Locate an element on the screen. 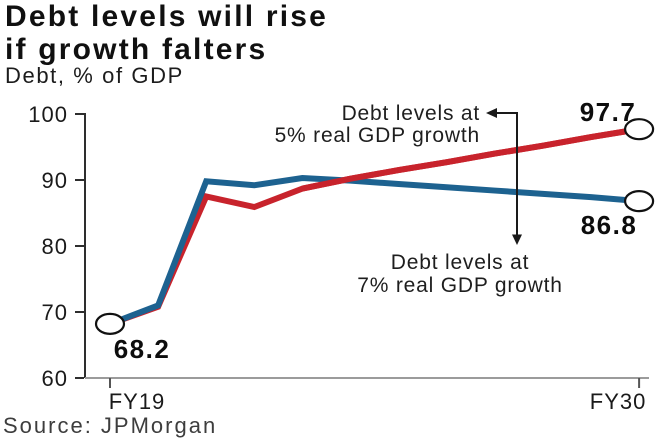 The height and width of the screenshot is (440, 660). line-5pct-growth-overlay is located at coordinates (470, 159).